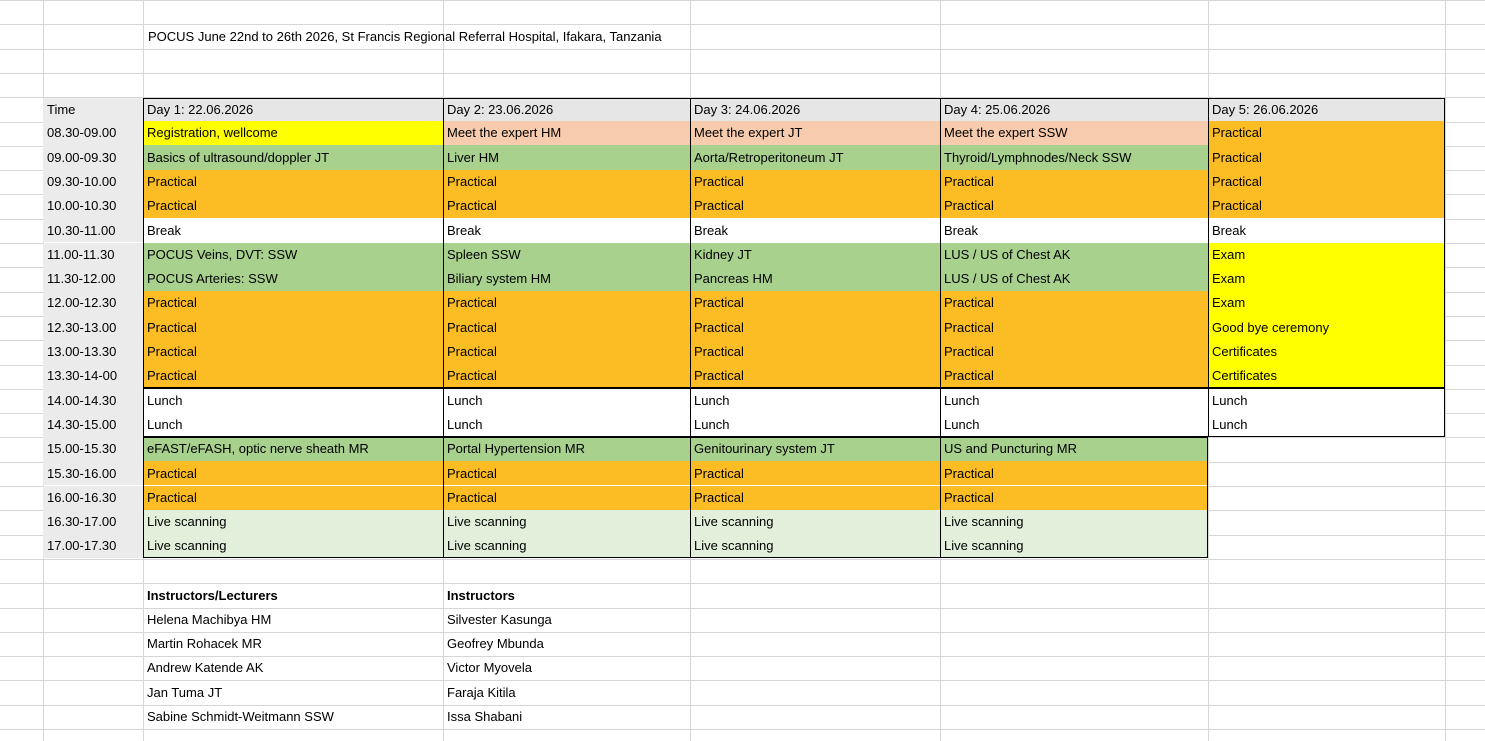 This screenshot has height=741, width=1485. What do you see at coordinates (815, 497) in the screenshot?
I see `session-cell-d3-r16: Practical` at bounding box center [815, 497].